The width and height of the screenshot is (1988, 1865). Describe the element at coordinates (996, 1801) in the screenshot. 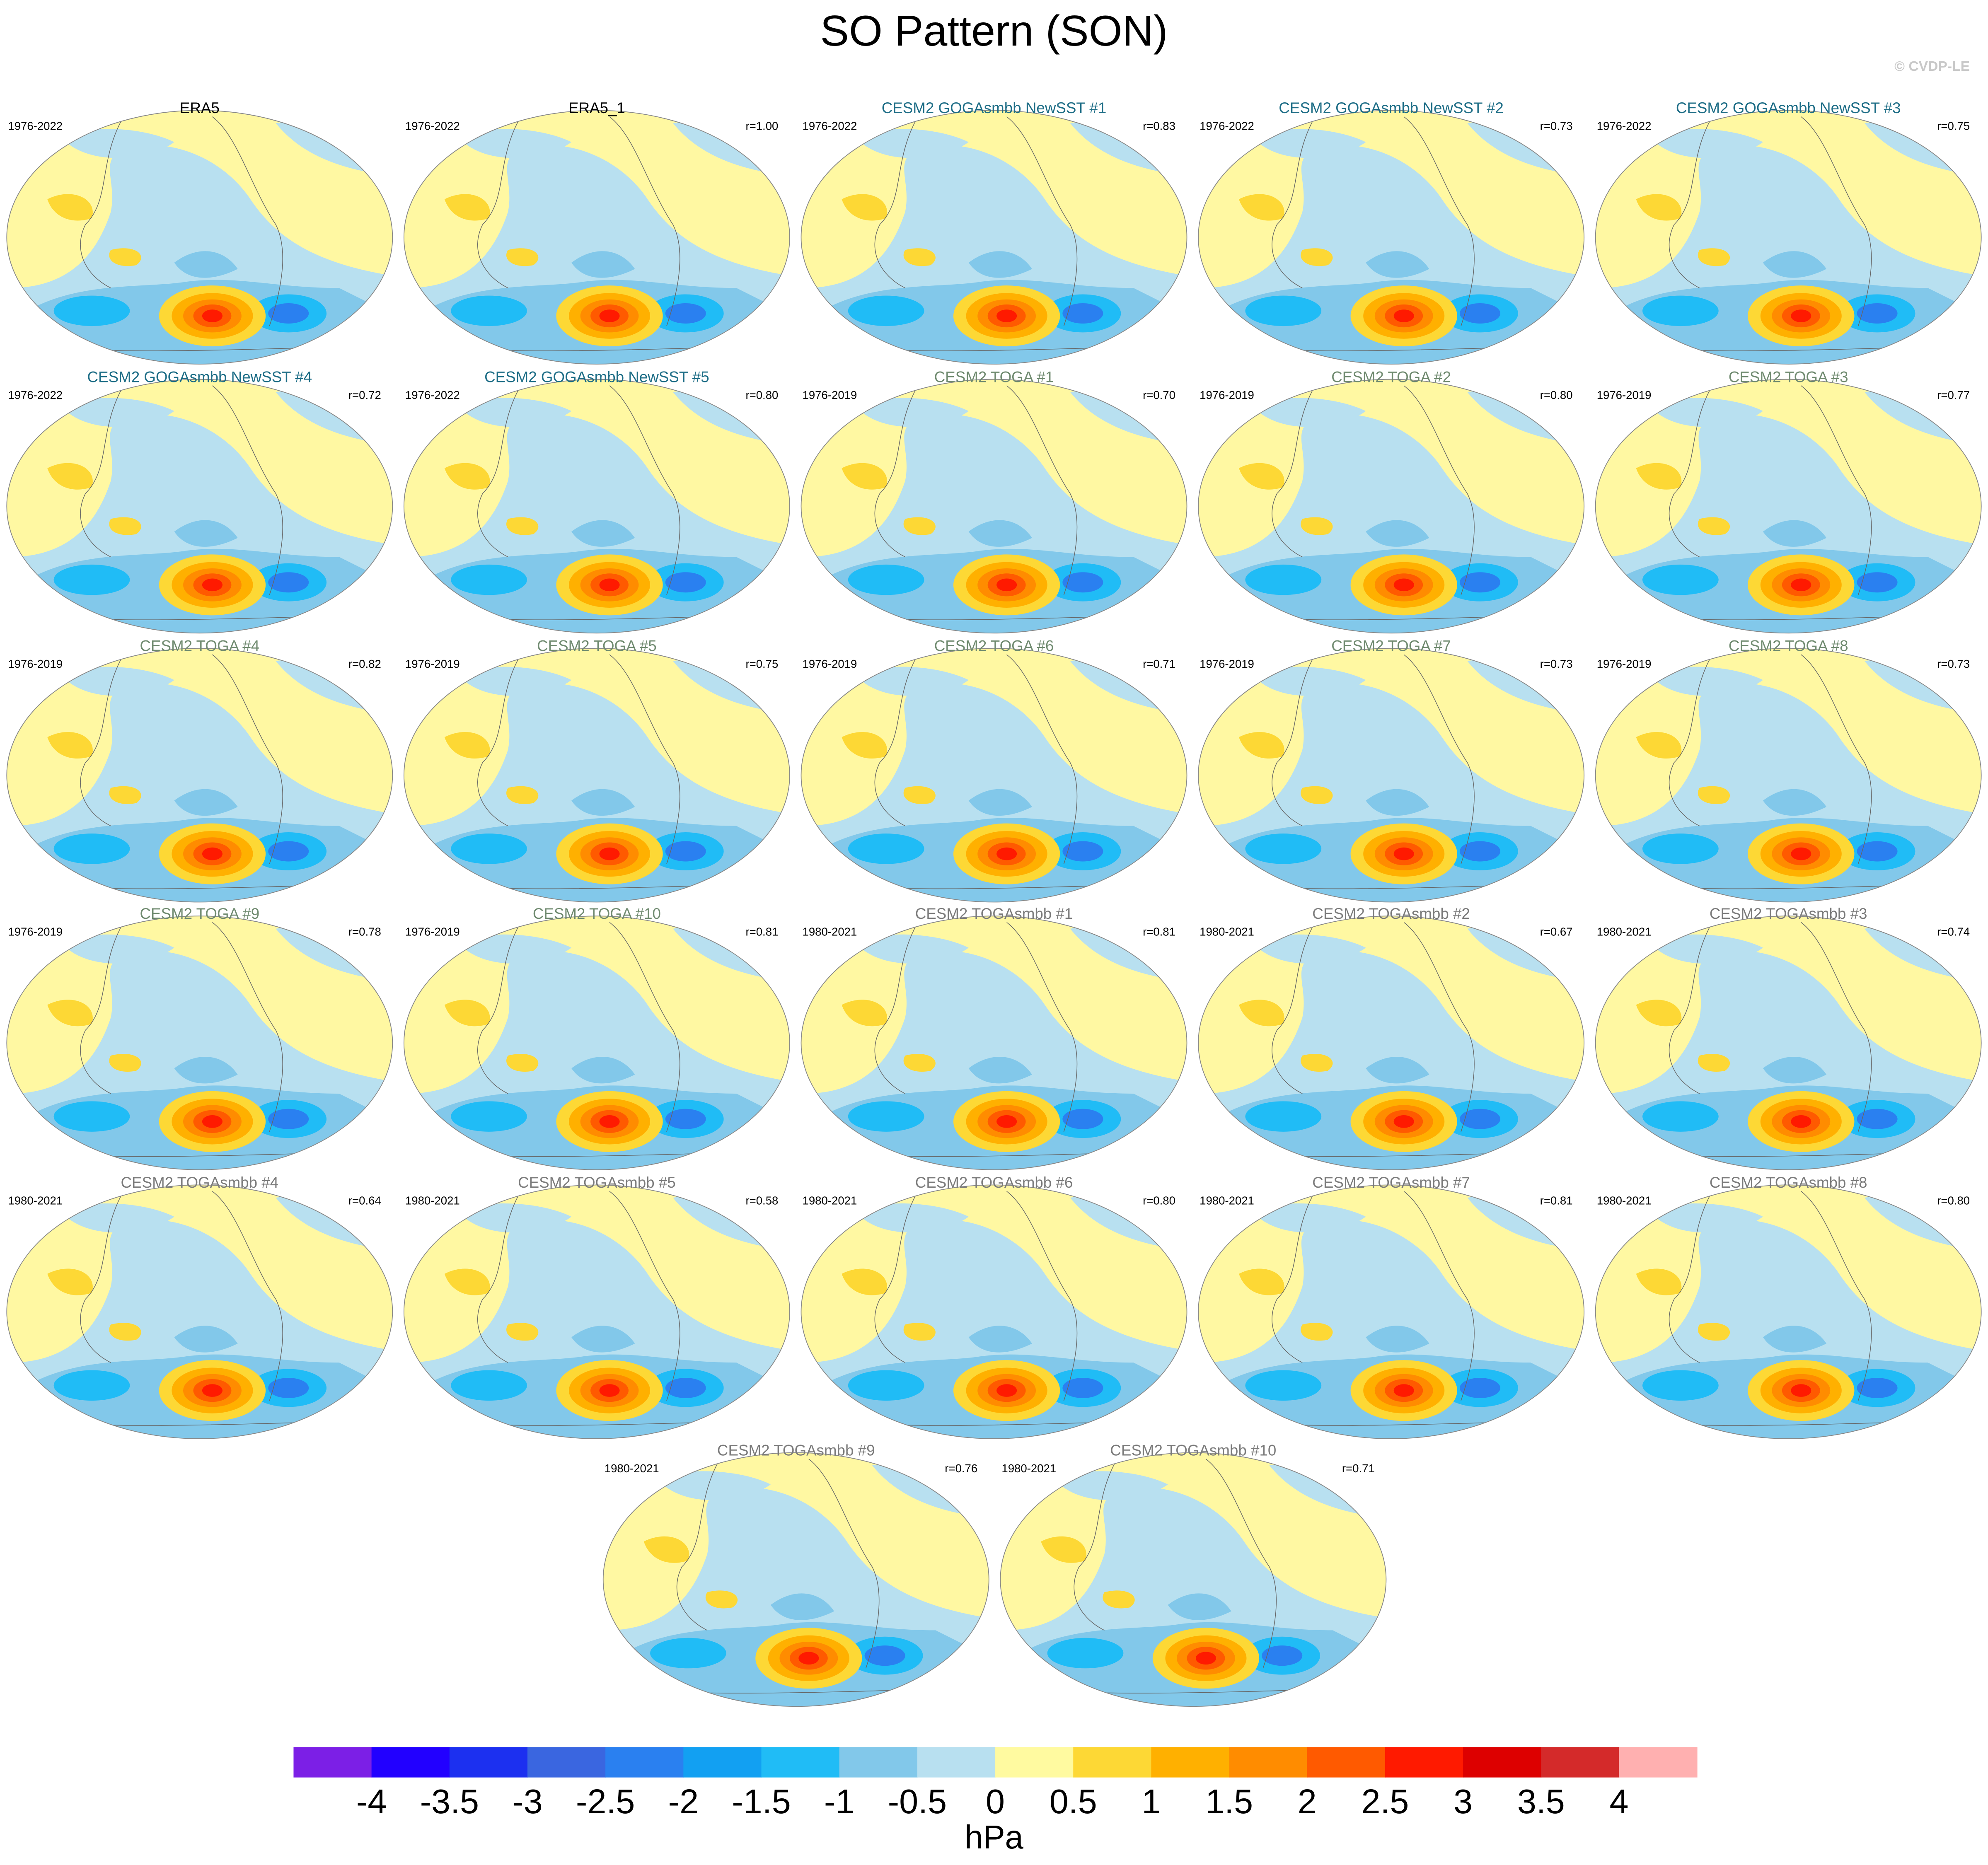

I see `colorbar-tick-label: 0` at that location.